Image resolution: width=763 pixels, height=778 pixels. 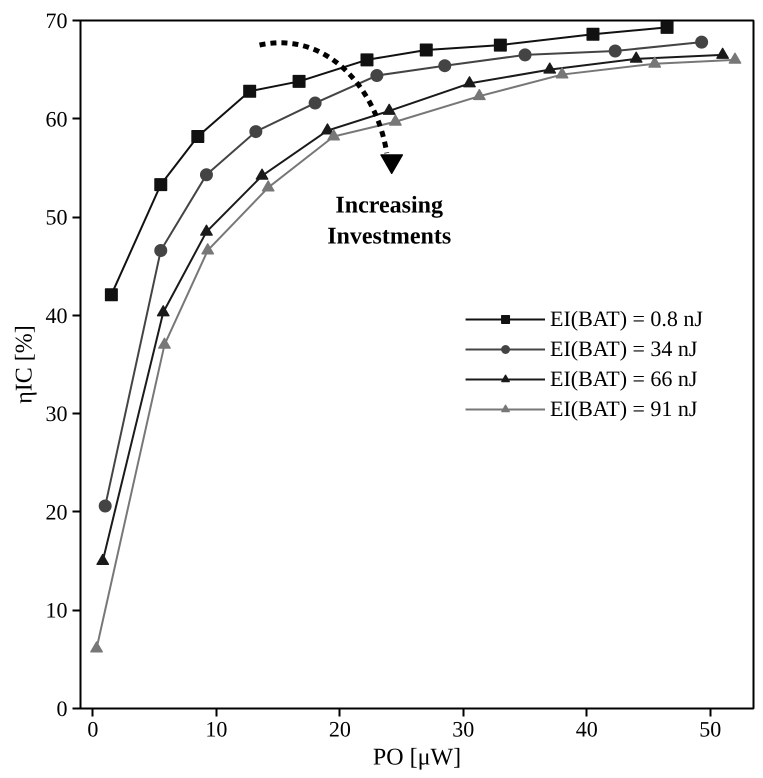 I want to click on x-tick-label: 50, so click(x=710, y=729).